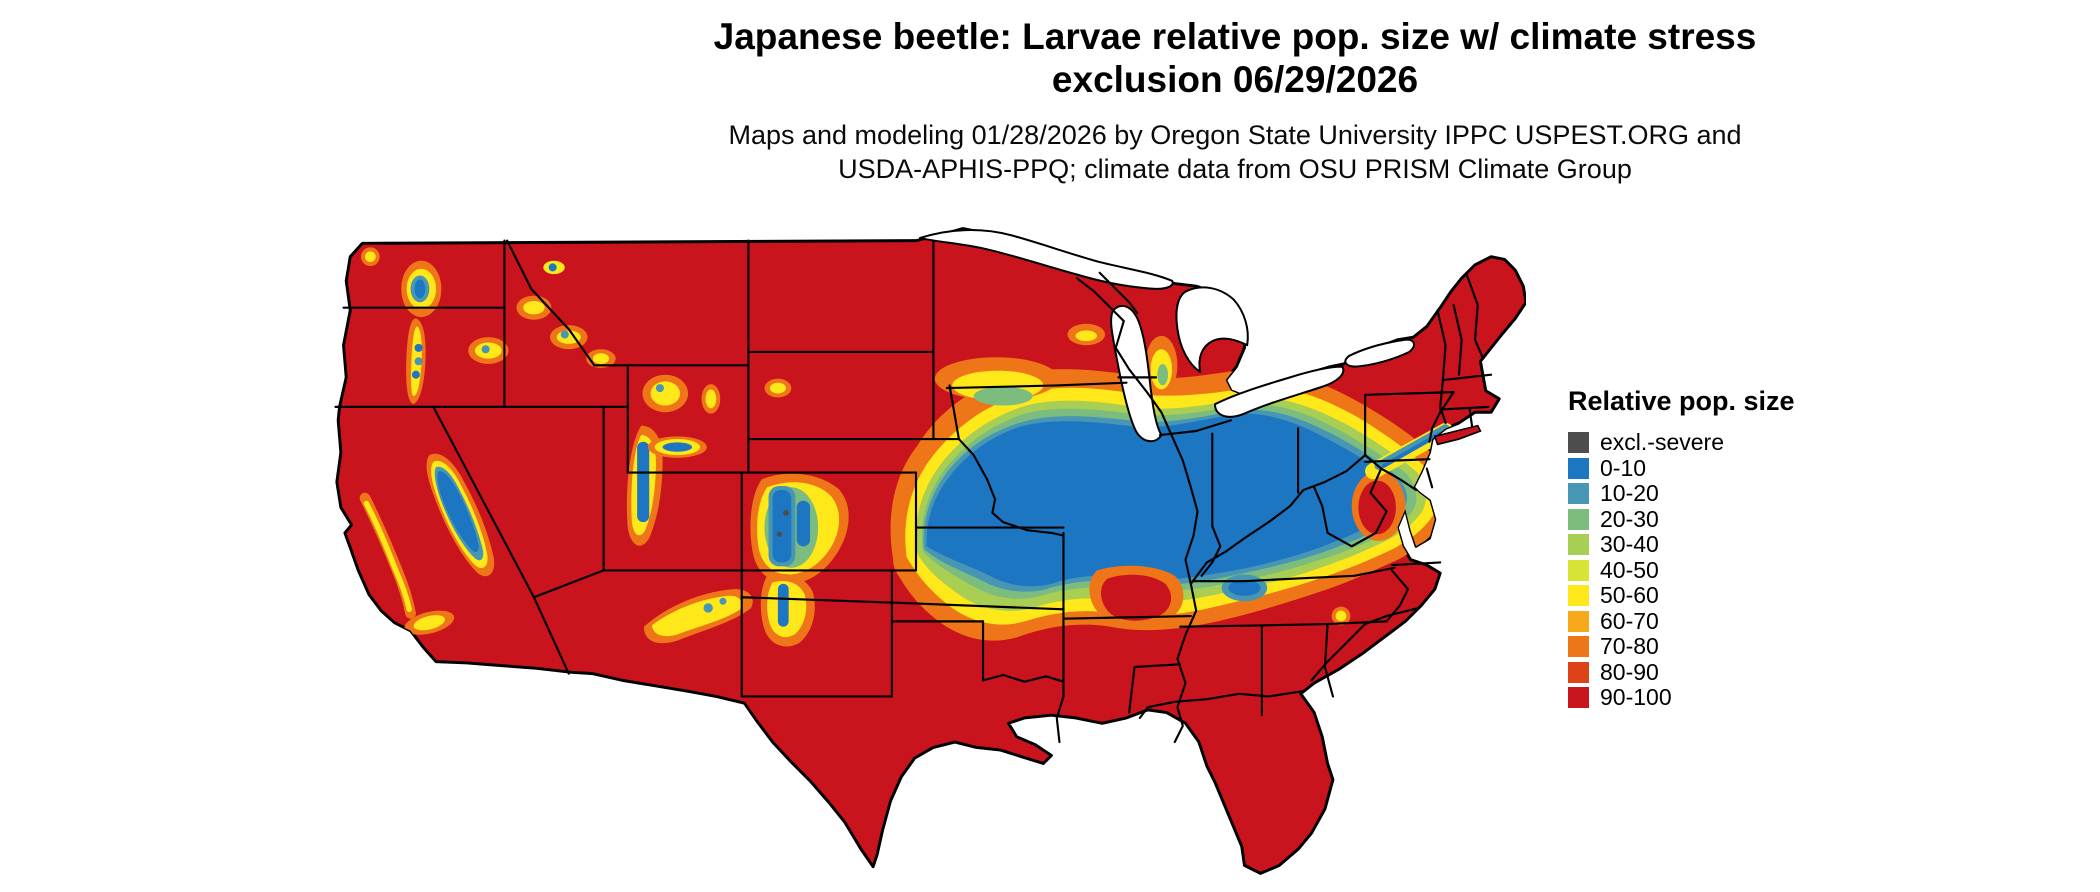 Image resolution: width=2100 pixels, height=892 pixels. What do you see at coordinates (1681, 595) in the screenshot?
I see `legend-item: 50-60` at bounding box center [1681, 595].